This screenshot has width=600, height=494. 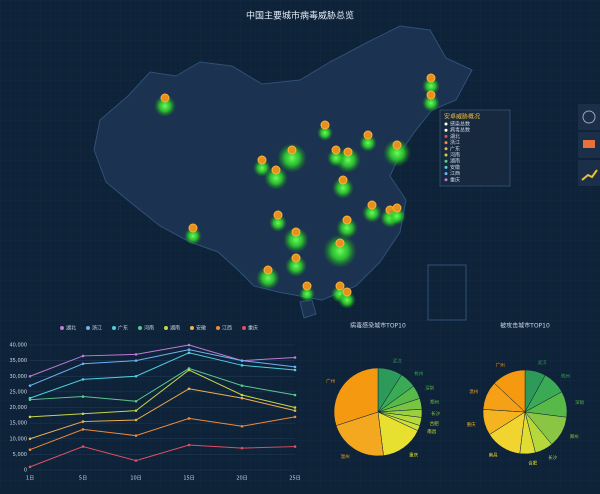 I want to click on legend-item: 浙江, so click(x=455, y=142).